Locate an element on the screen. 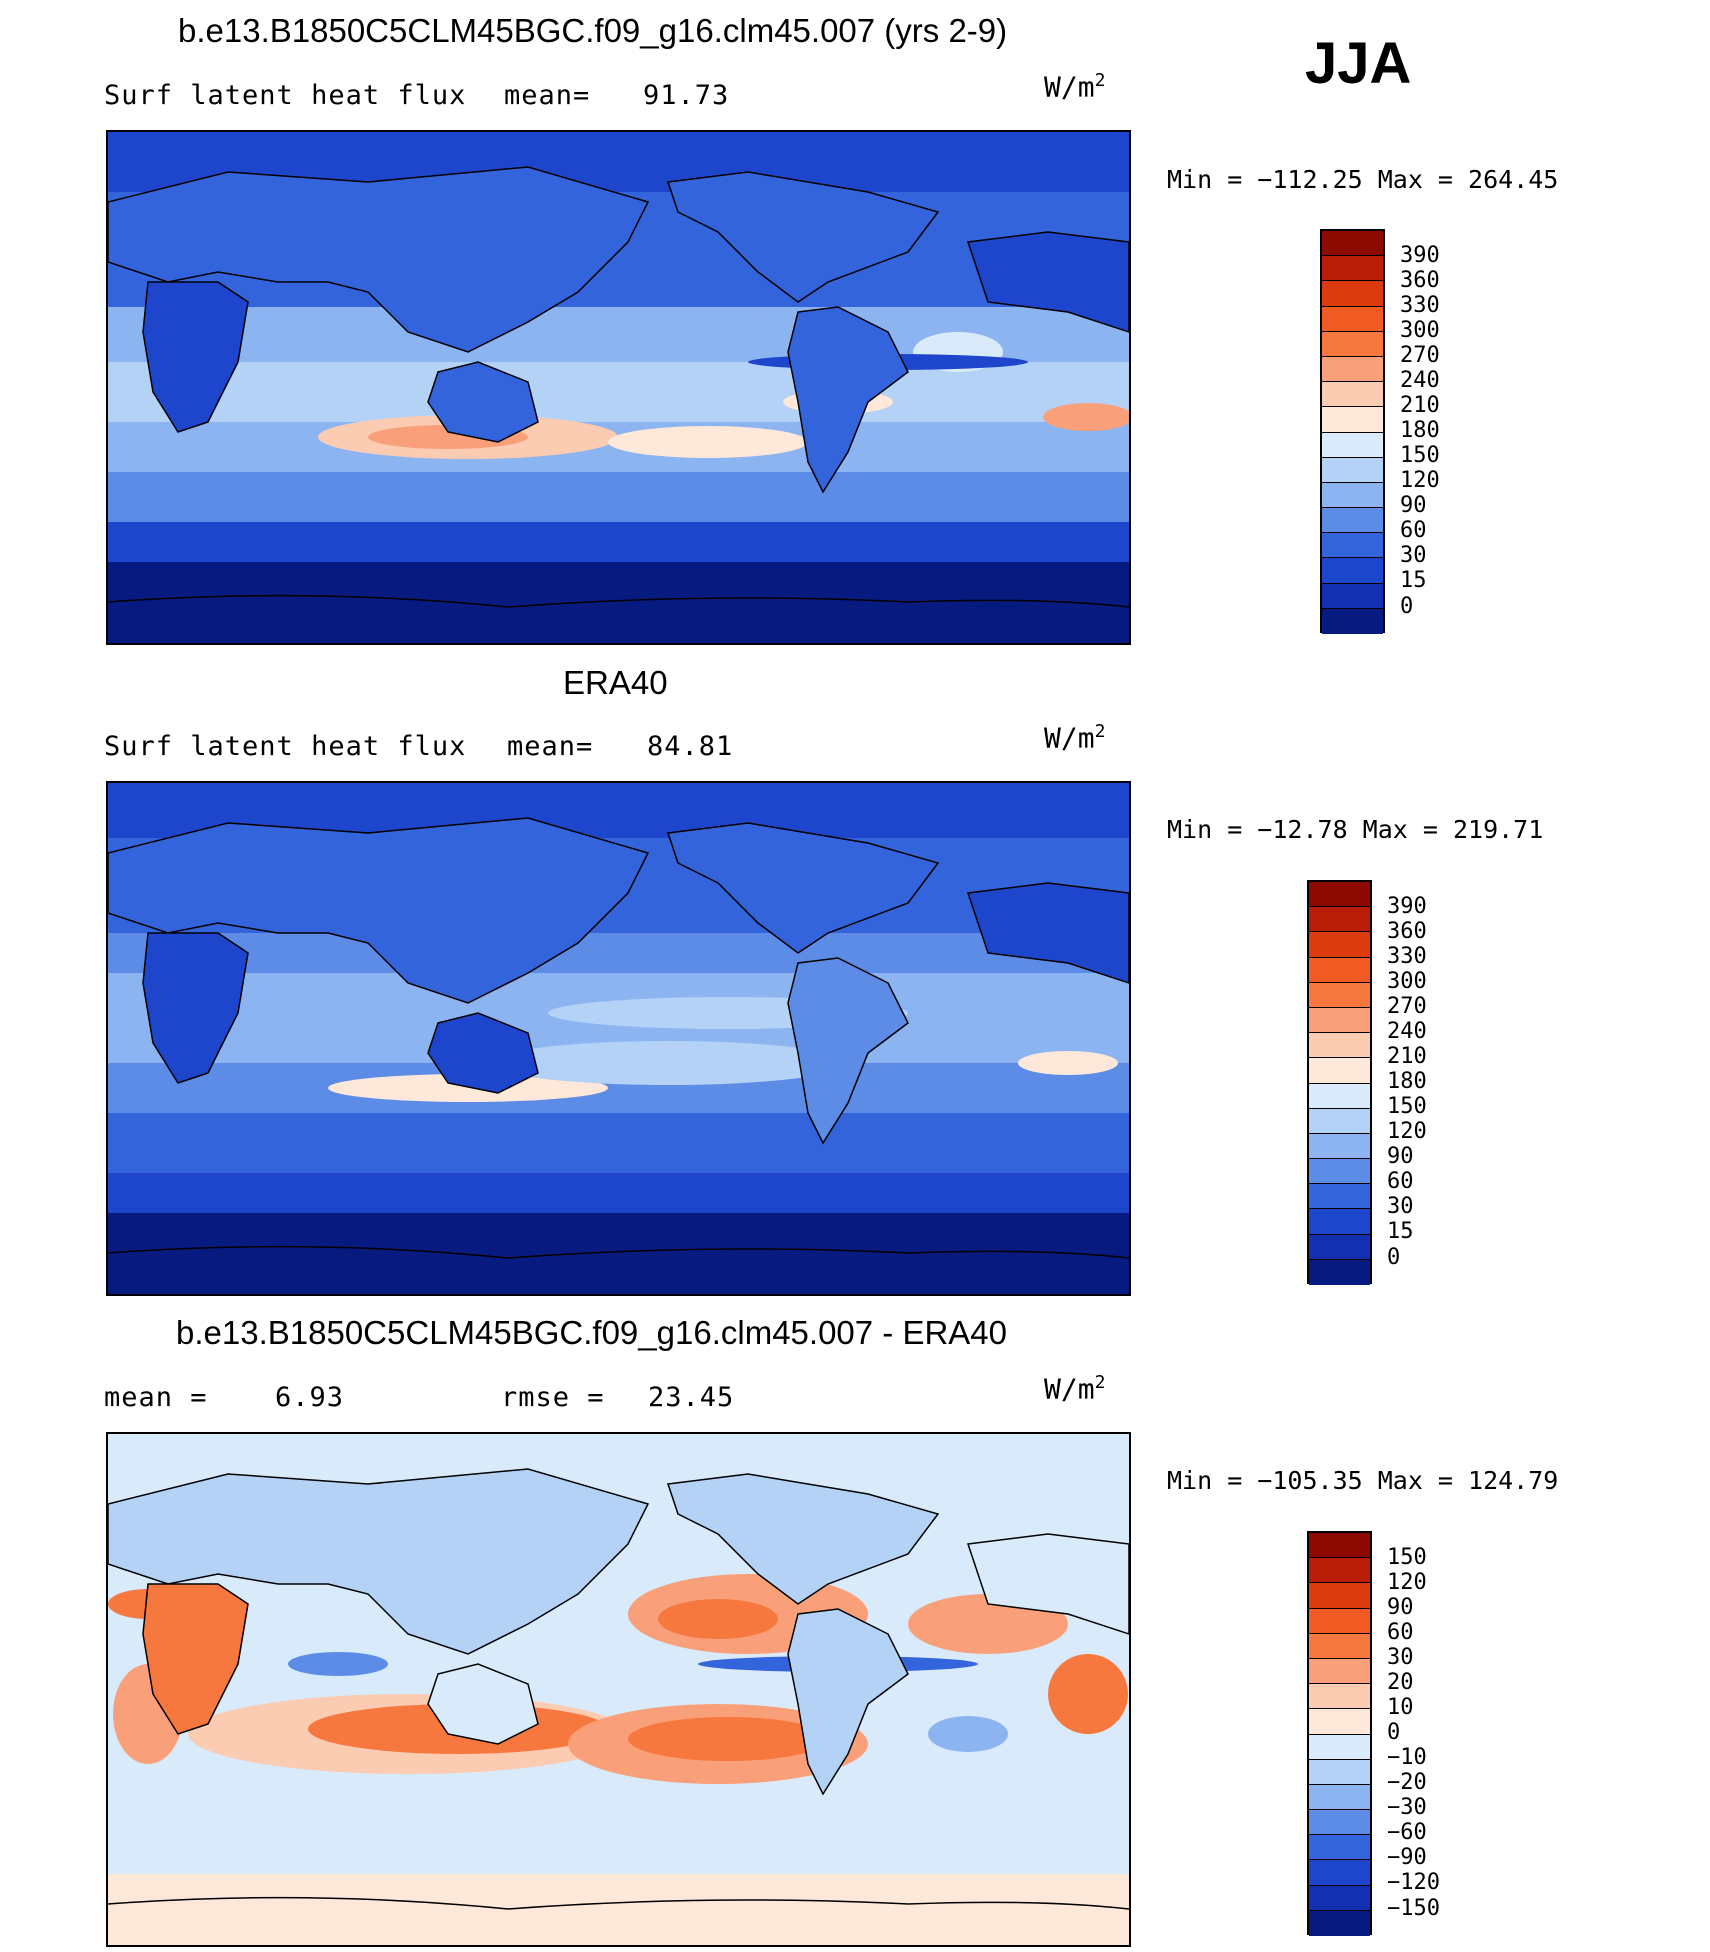 This screenshot has width=1710, height=1952. panel3-cb-label: 60 is located at coordinates (1400, 1632).